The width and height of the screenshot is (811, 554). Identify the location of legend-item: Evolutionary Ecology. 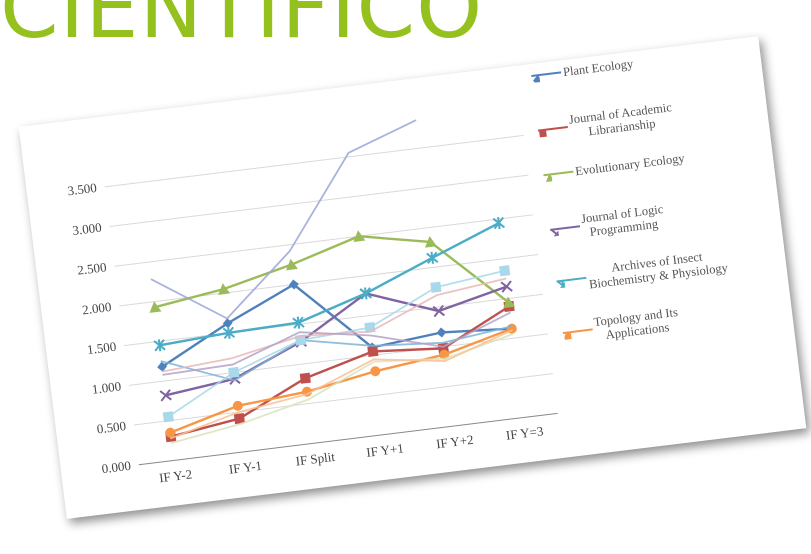
(614, 167).